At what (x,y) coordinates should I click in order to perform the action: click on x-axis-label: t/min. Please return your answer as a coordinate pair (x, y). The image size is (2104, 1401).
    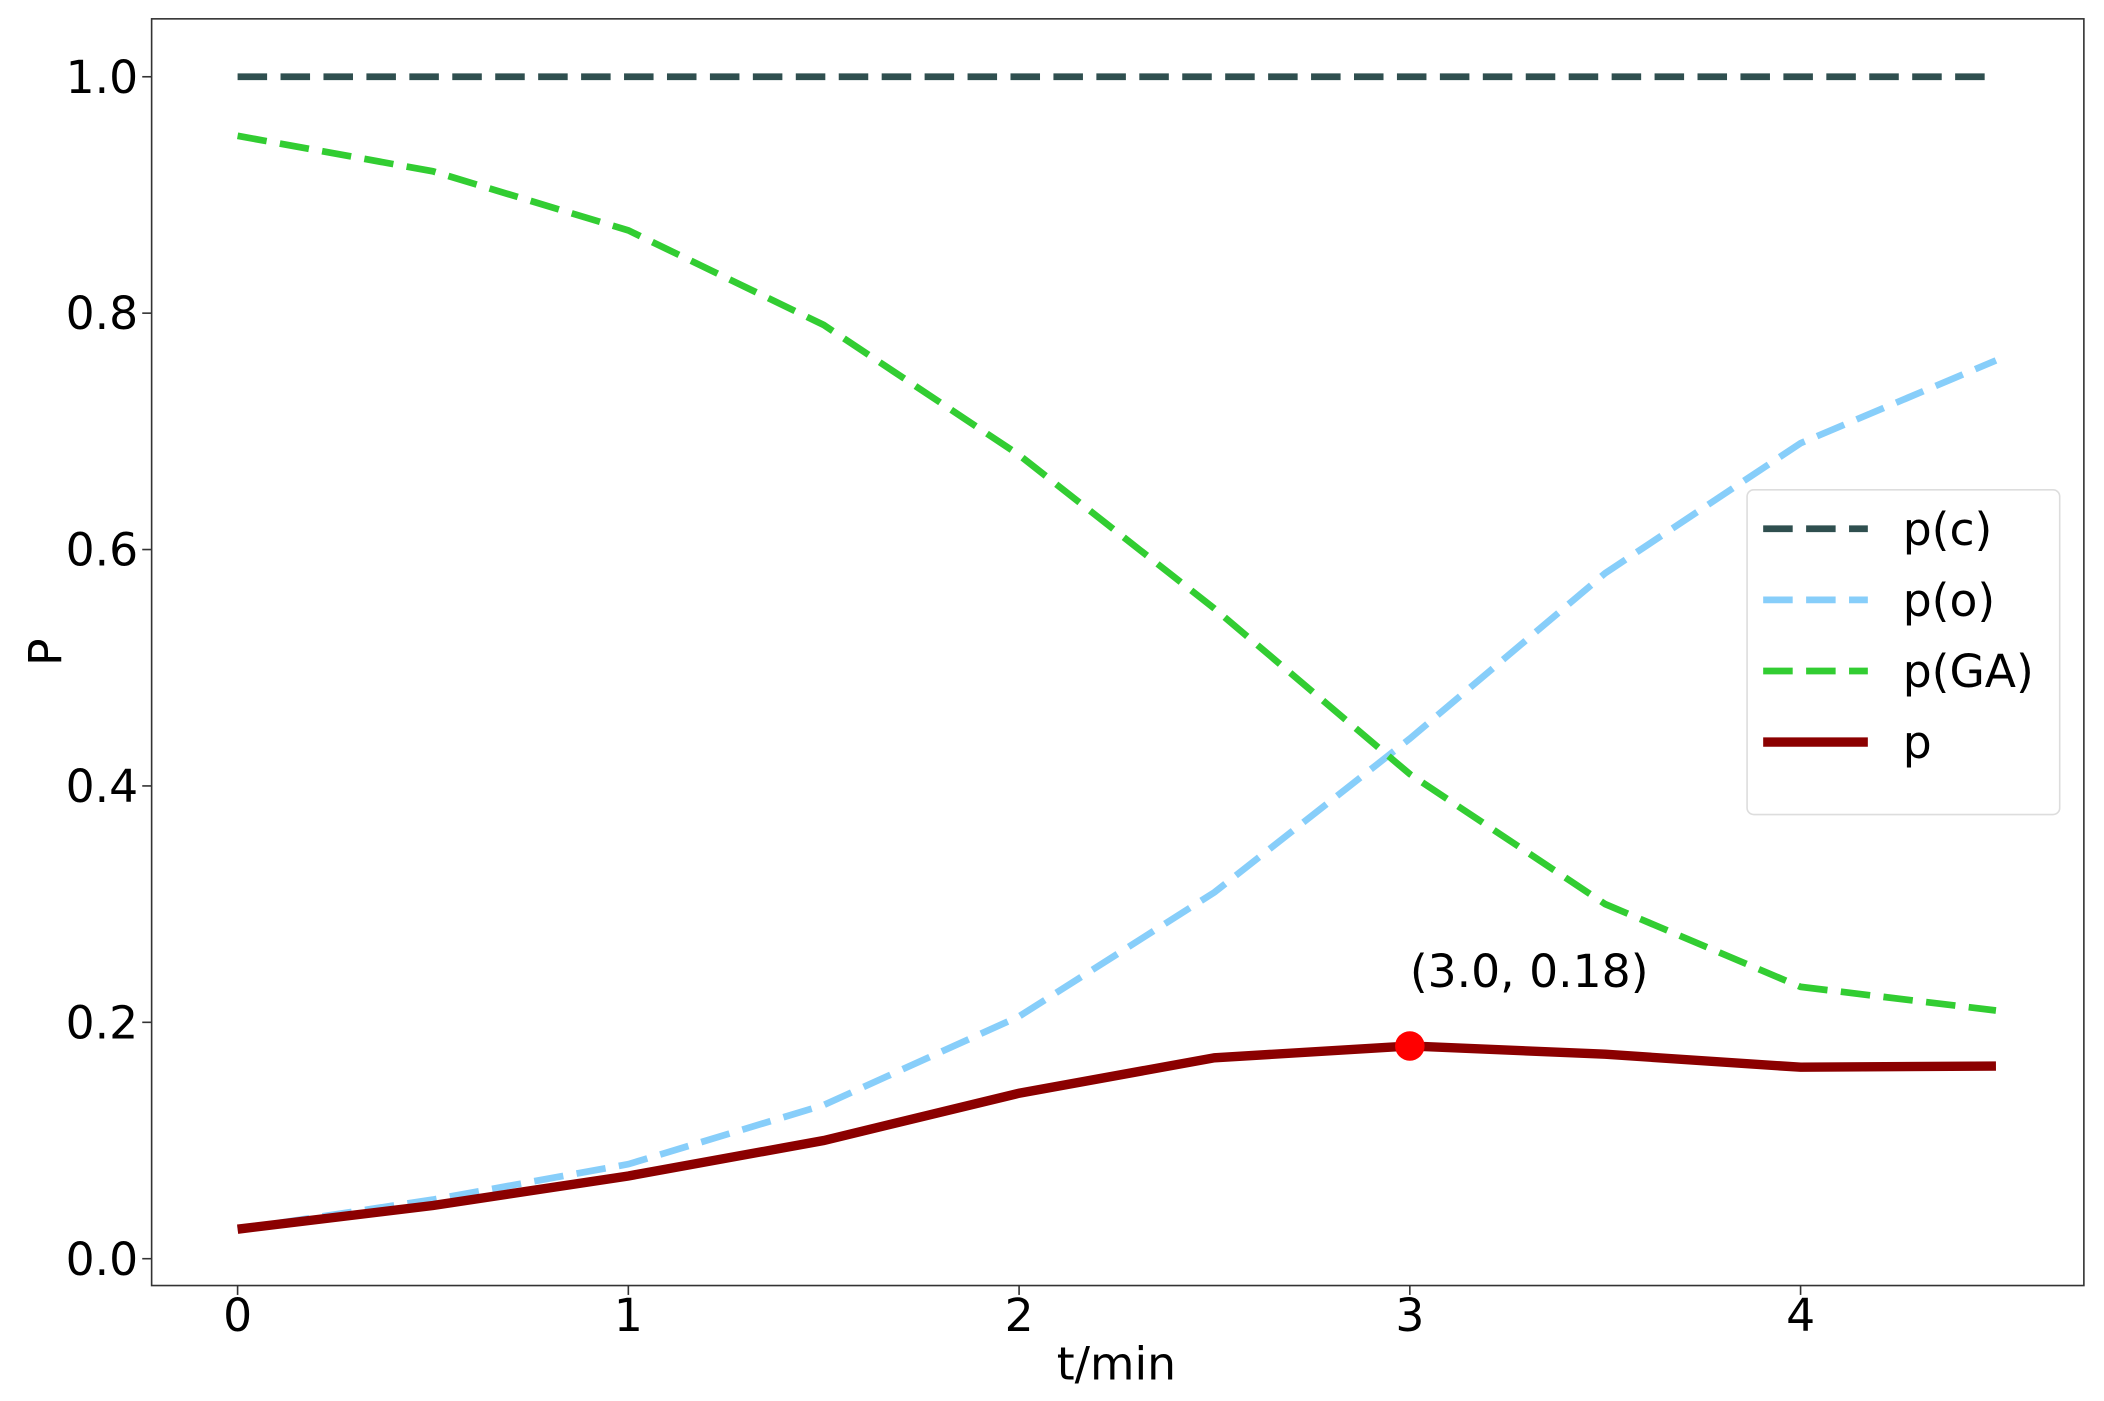
    Looking at the image, I should click on (1116, 1363).